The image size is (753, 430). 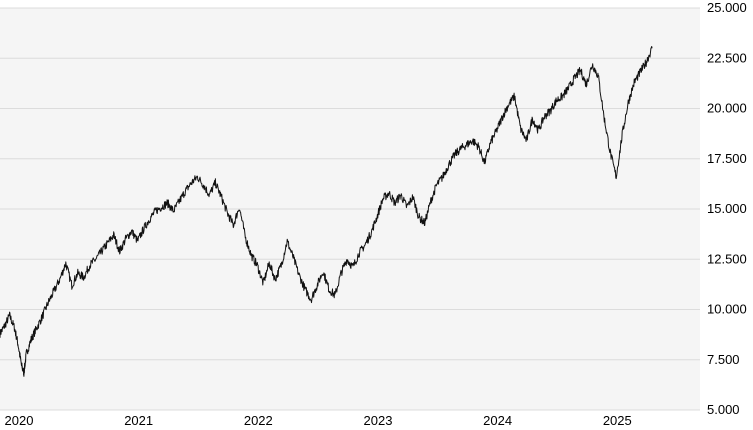 I want to click on x-tick-label: 2020, so click(x=19, y=420).